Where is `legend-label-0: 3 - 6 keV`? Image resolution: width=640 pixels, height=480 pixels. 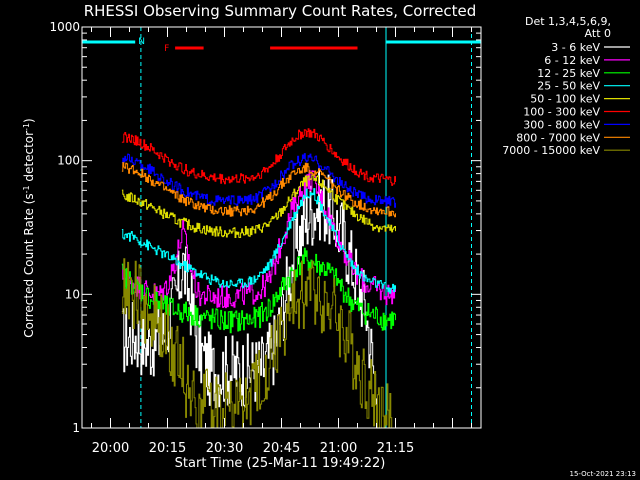 legend-label-0: 3 - 6 keV is located at coordinates (575, 47).